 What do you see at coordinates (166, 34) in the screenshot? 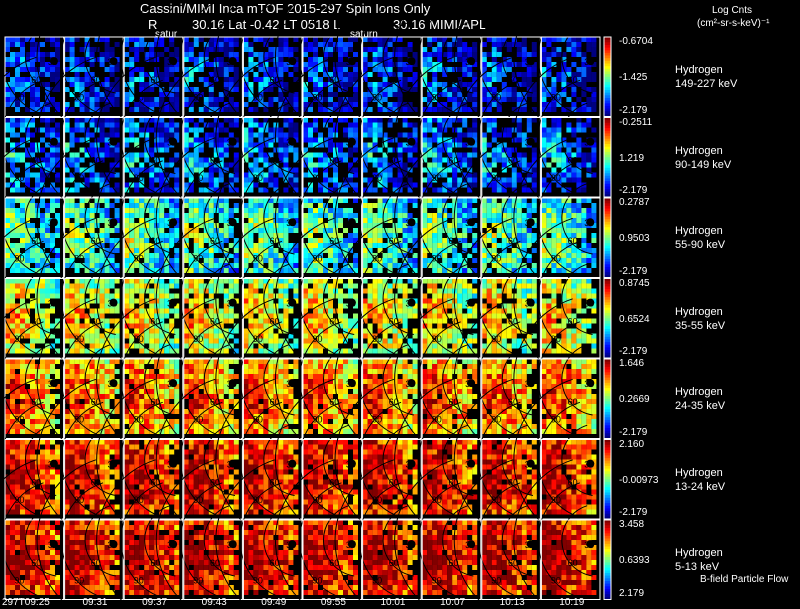
I see `overlap-label-1: satur` at bounding box center [166, 34].